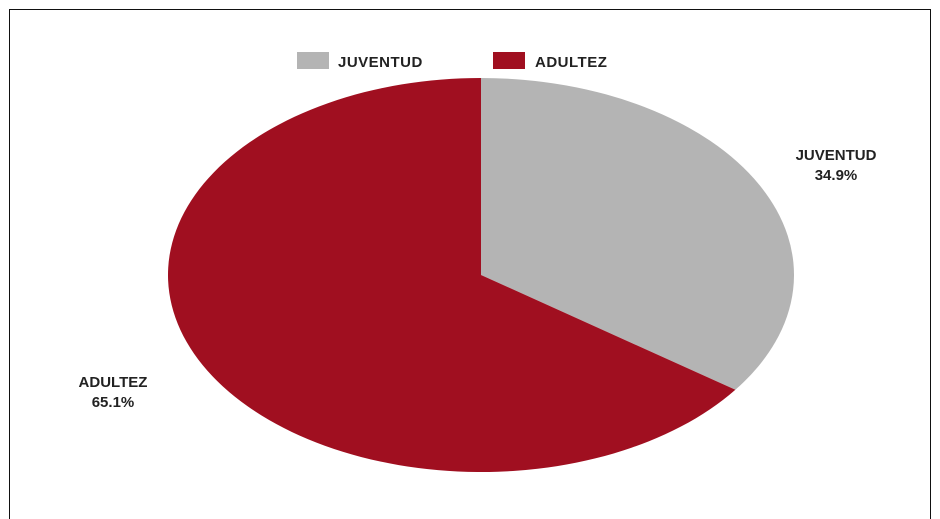 The height and width of the screenshot is (519, 940). Describe the element at coordinates (836, 155) in the screenshot. I see `data-label-juventud-name: JUVENTUD` at that location.